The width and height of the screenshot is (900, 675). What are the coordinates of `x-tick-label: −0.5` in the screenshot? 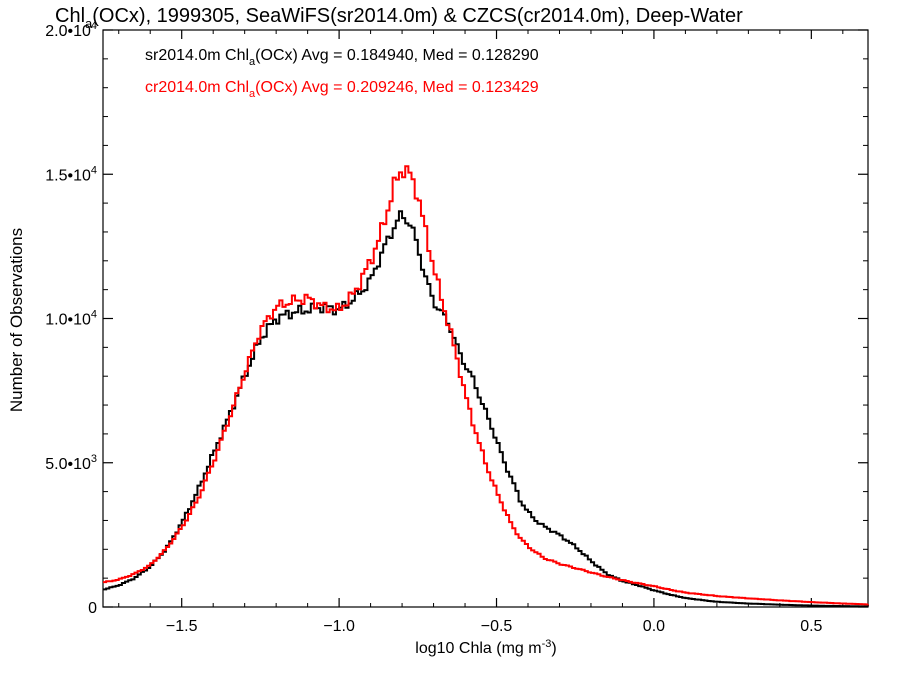 It's located at (497, 626).